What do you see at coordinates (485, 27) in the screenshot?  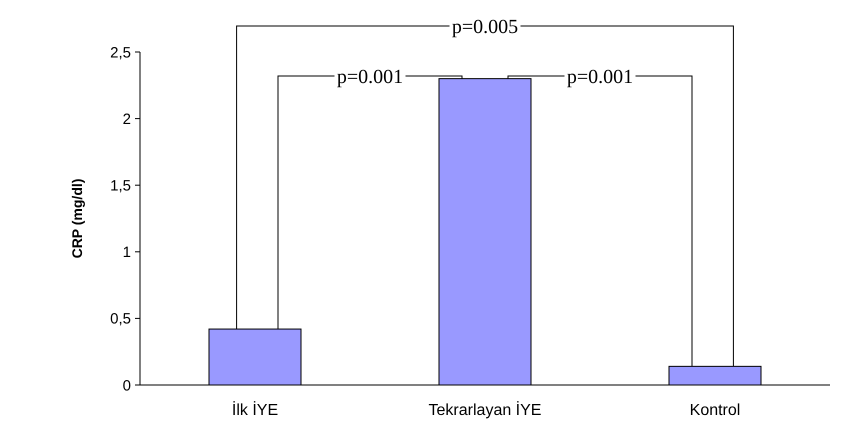 I see `text: p=0.005` at bounding box center [485, 27].